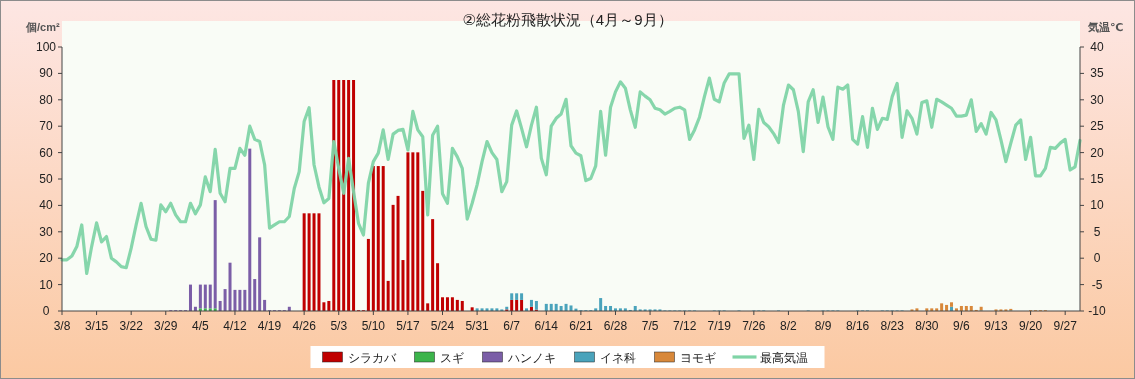  What do you see at coordinates (962, 326) in the screenshot?
I see `x-tick-label: 9/6` at bounding box center [962, 326].